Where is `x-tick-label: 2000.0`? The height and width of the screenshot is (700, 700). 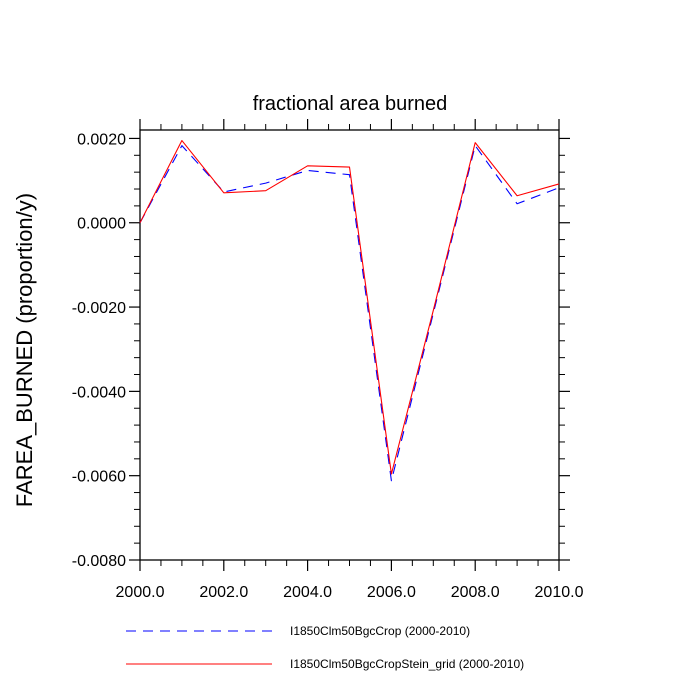
x-tick-label: 2000.0 is located at coordinates (140, 592).